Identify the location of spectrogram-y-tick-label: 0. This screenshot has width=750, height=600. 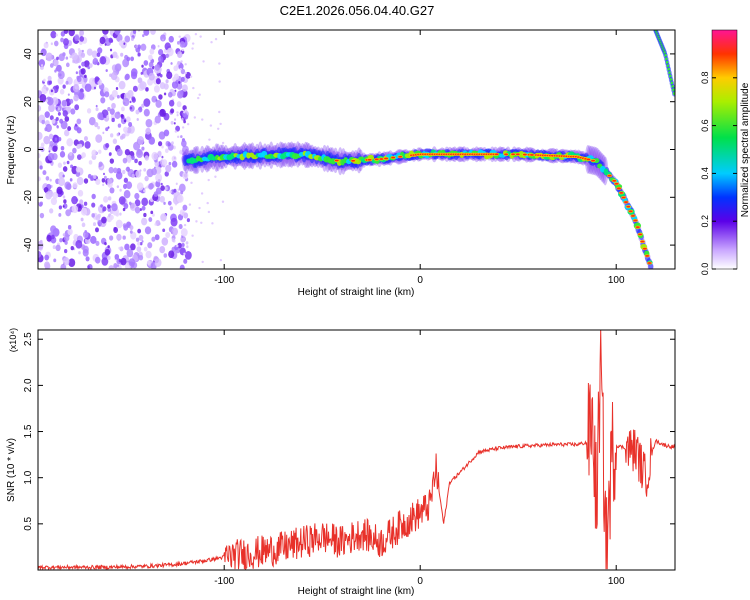
(28, 149).